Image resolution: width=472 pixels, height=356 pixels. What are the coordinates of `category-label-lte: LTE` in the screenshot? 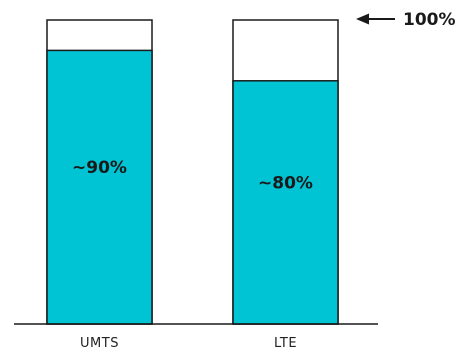 It's located at (285, 343).